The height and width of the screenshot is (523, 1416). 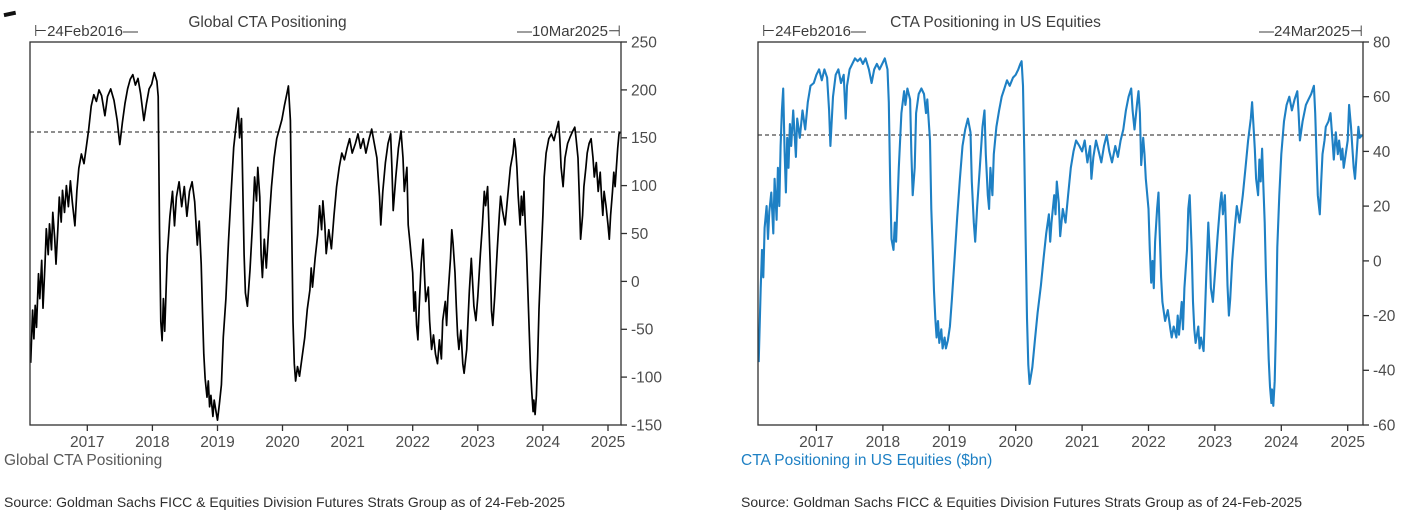 What do you see at coordinates (83, 460) in the screenshot?
I see `series-legend-label: Global CTA Positioning` at bounding box center [83, 460].